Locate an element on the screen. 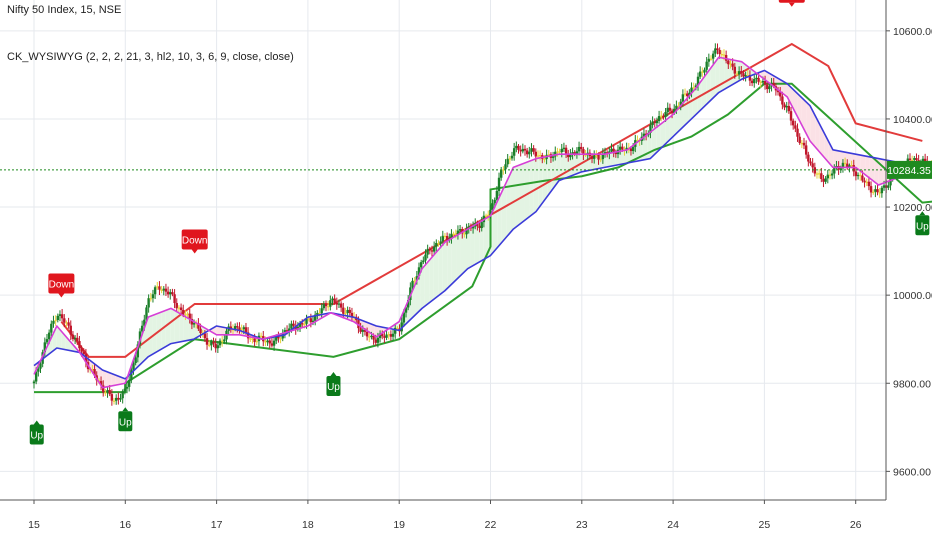 The height and width of the screenshot is (550, 932). x-tick-label: 18 is located at coordinates (308, 525).